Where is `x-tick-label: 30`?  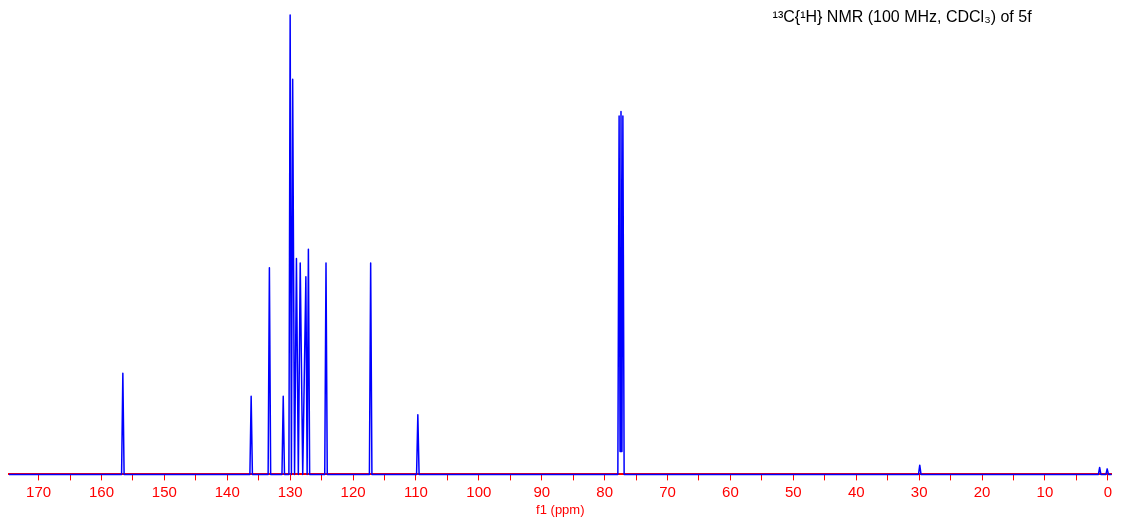
x-tick-label: 30 is located at coordinates (919, 491).